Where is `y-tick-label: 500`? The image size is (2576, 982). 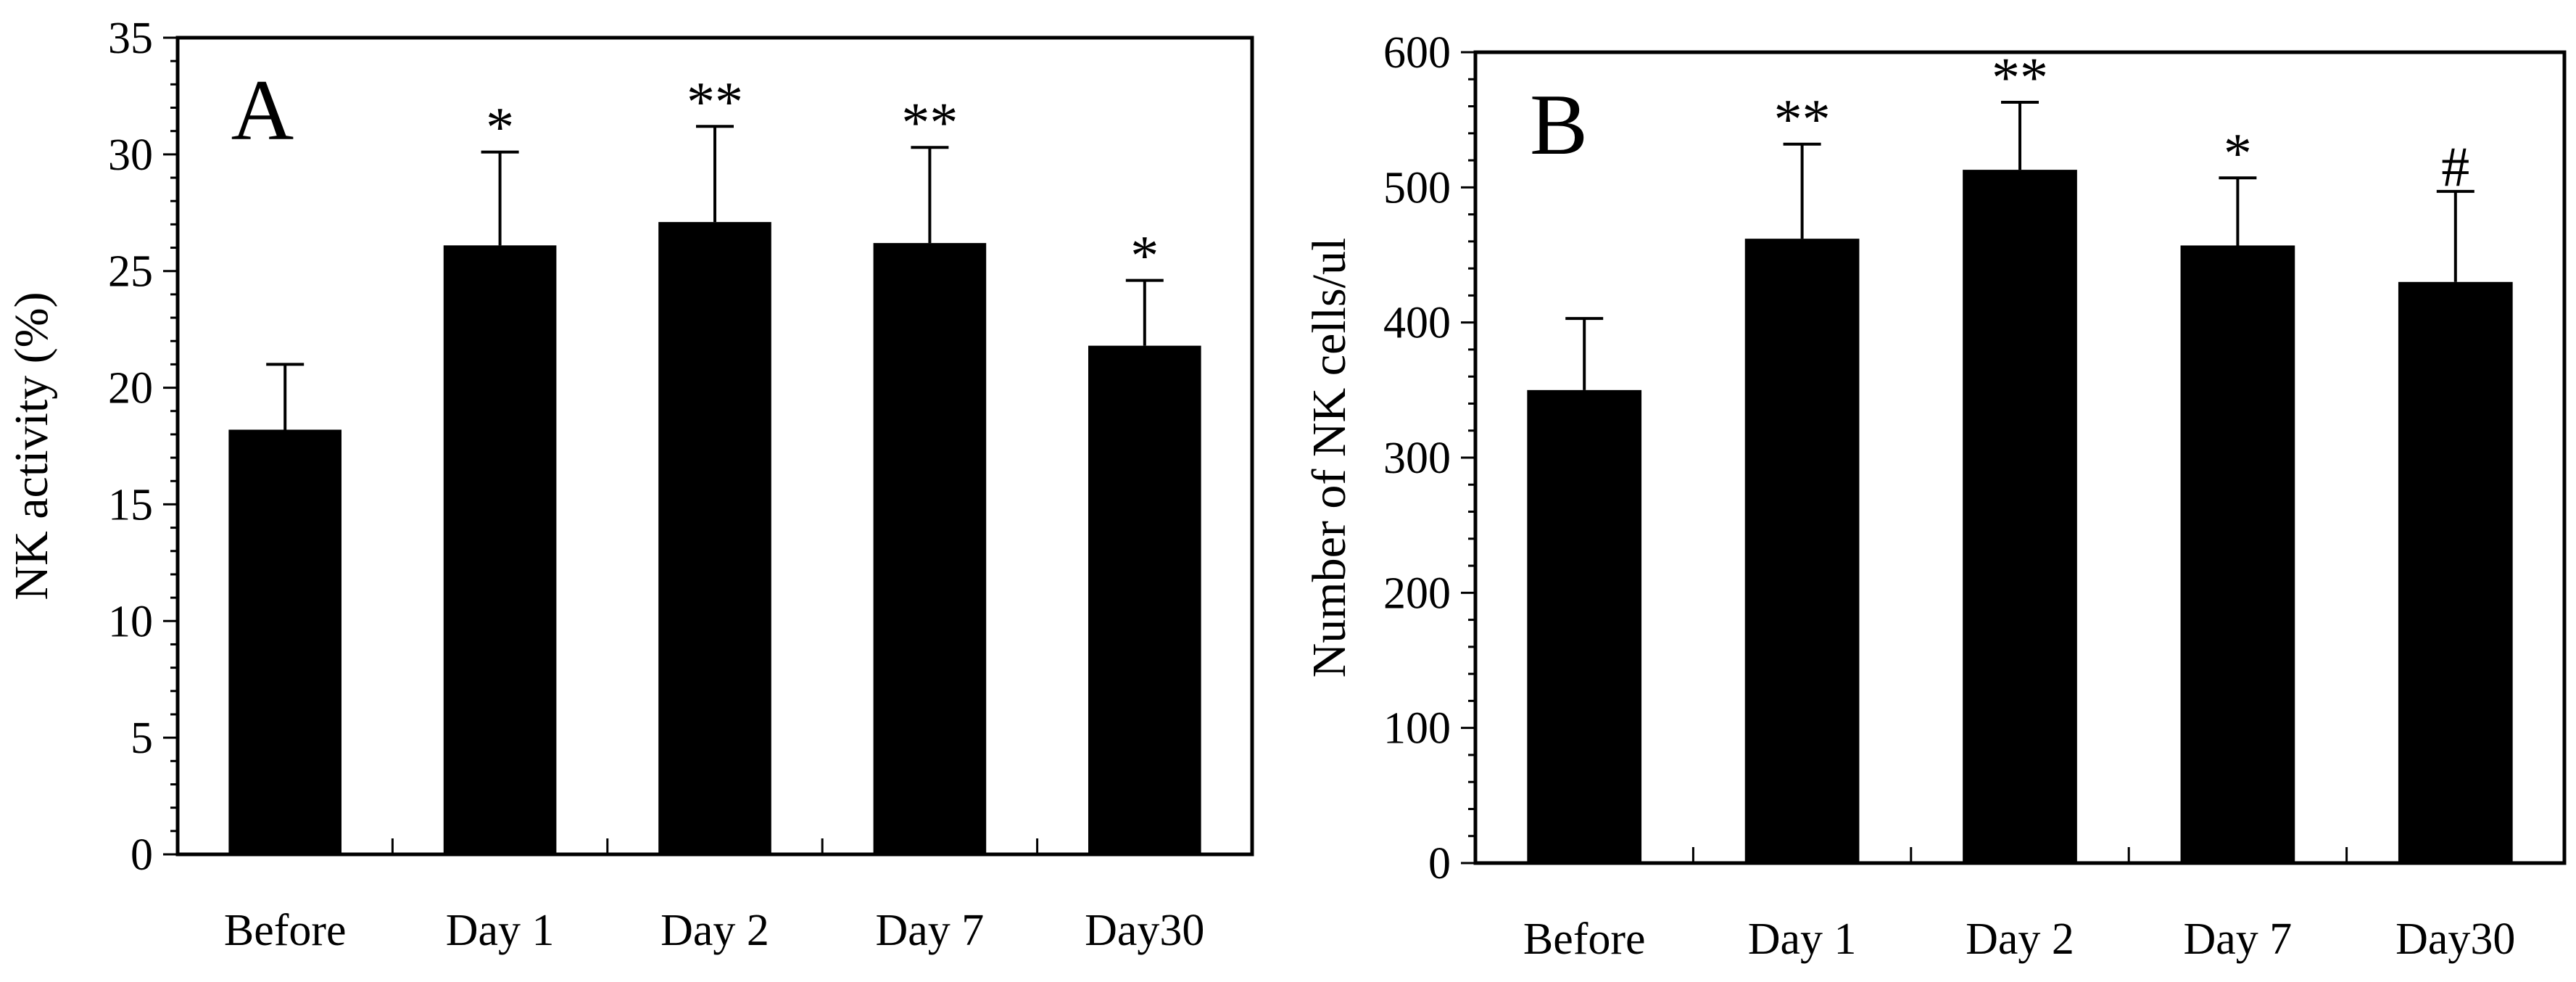
y-tick-label: 500 is located at coordinates (1417, 188).